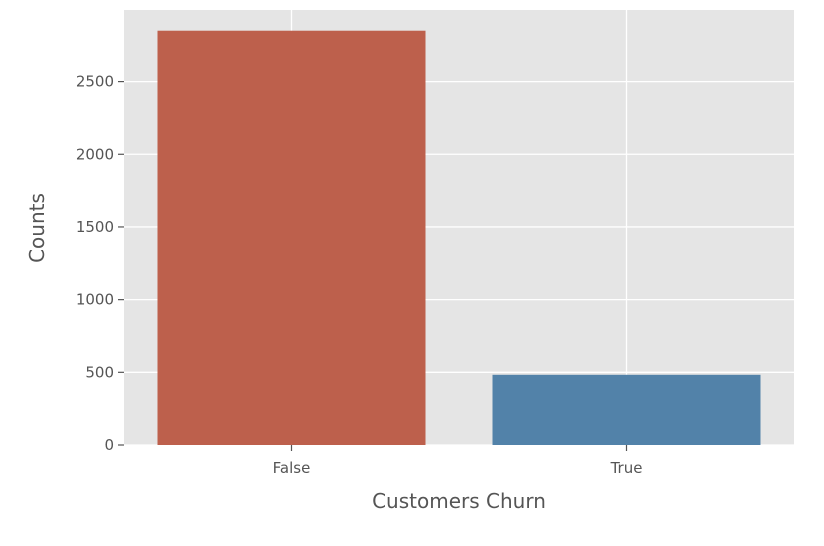 This screenshot has height=546, width=824. What do you see at coordinates (626, 409) in the screenshot?
I see `bar-true` at bounding box center [626, 409].